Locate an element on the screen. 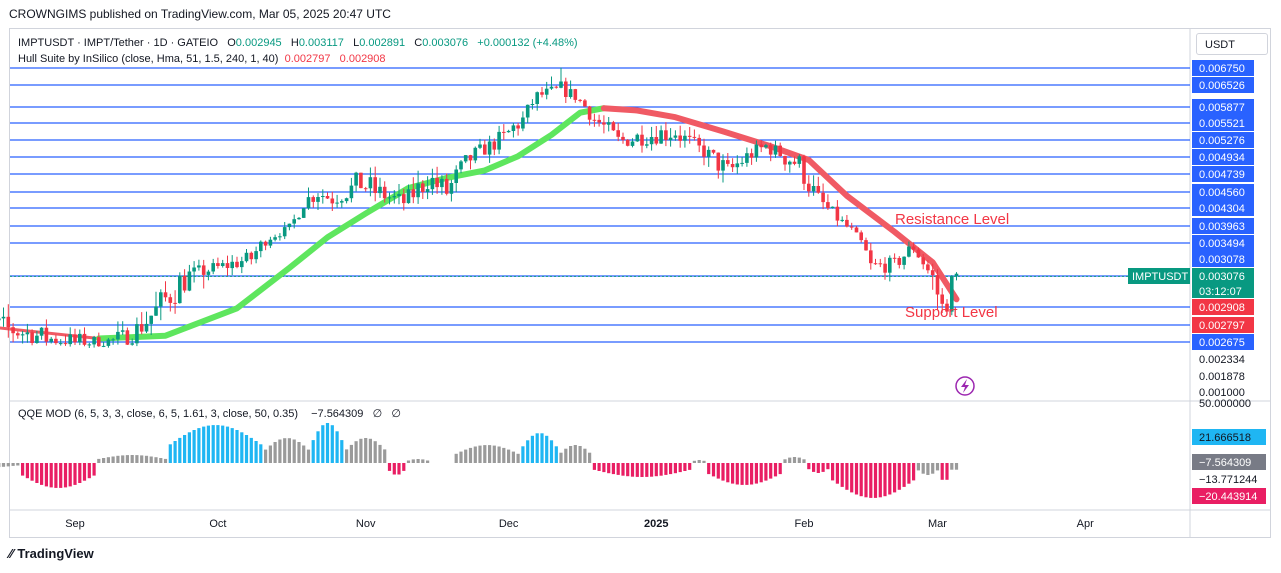  price-axis-label: 0.003078 is located at coordinates (1222, 260).